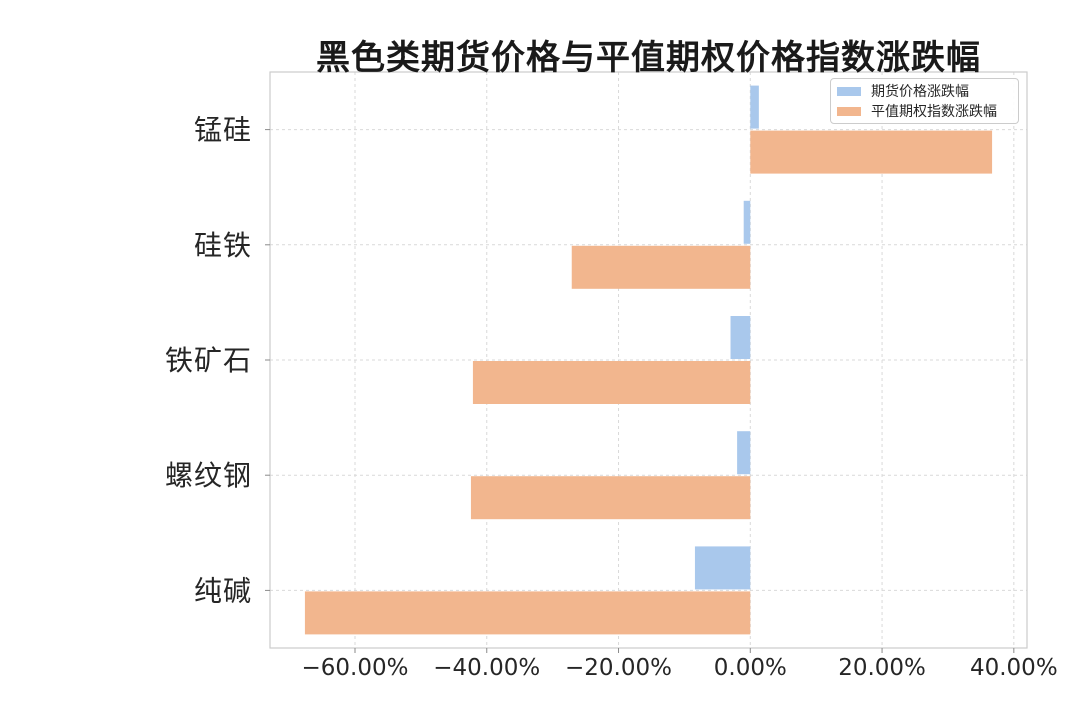 This screenshot has height=720, width=1080. I want to click on x-tick-label: 20.00%, so click(882, 668).